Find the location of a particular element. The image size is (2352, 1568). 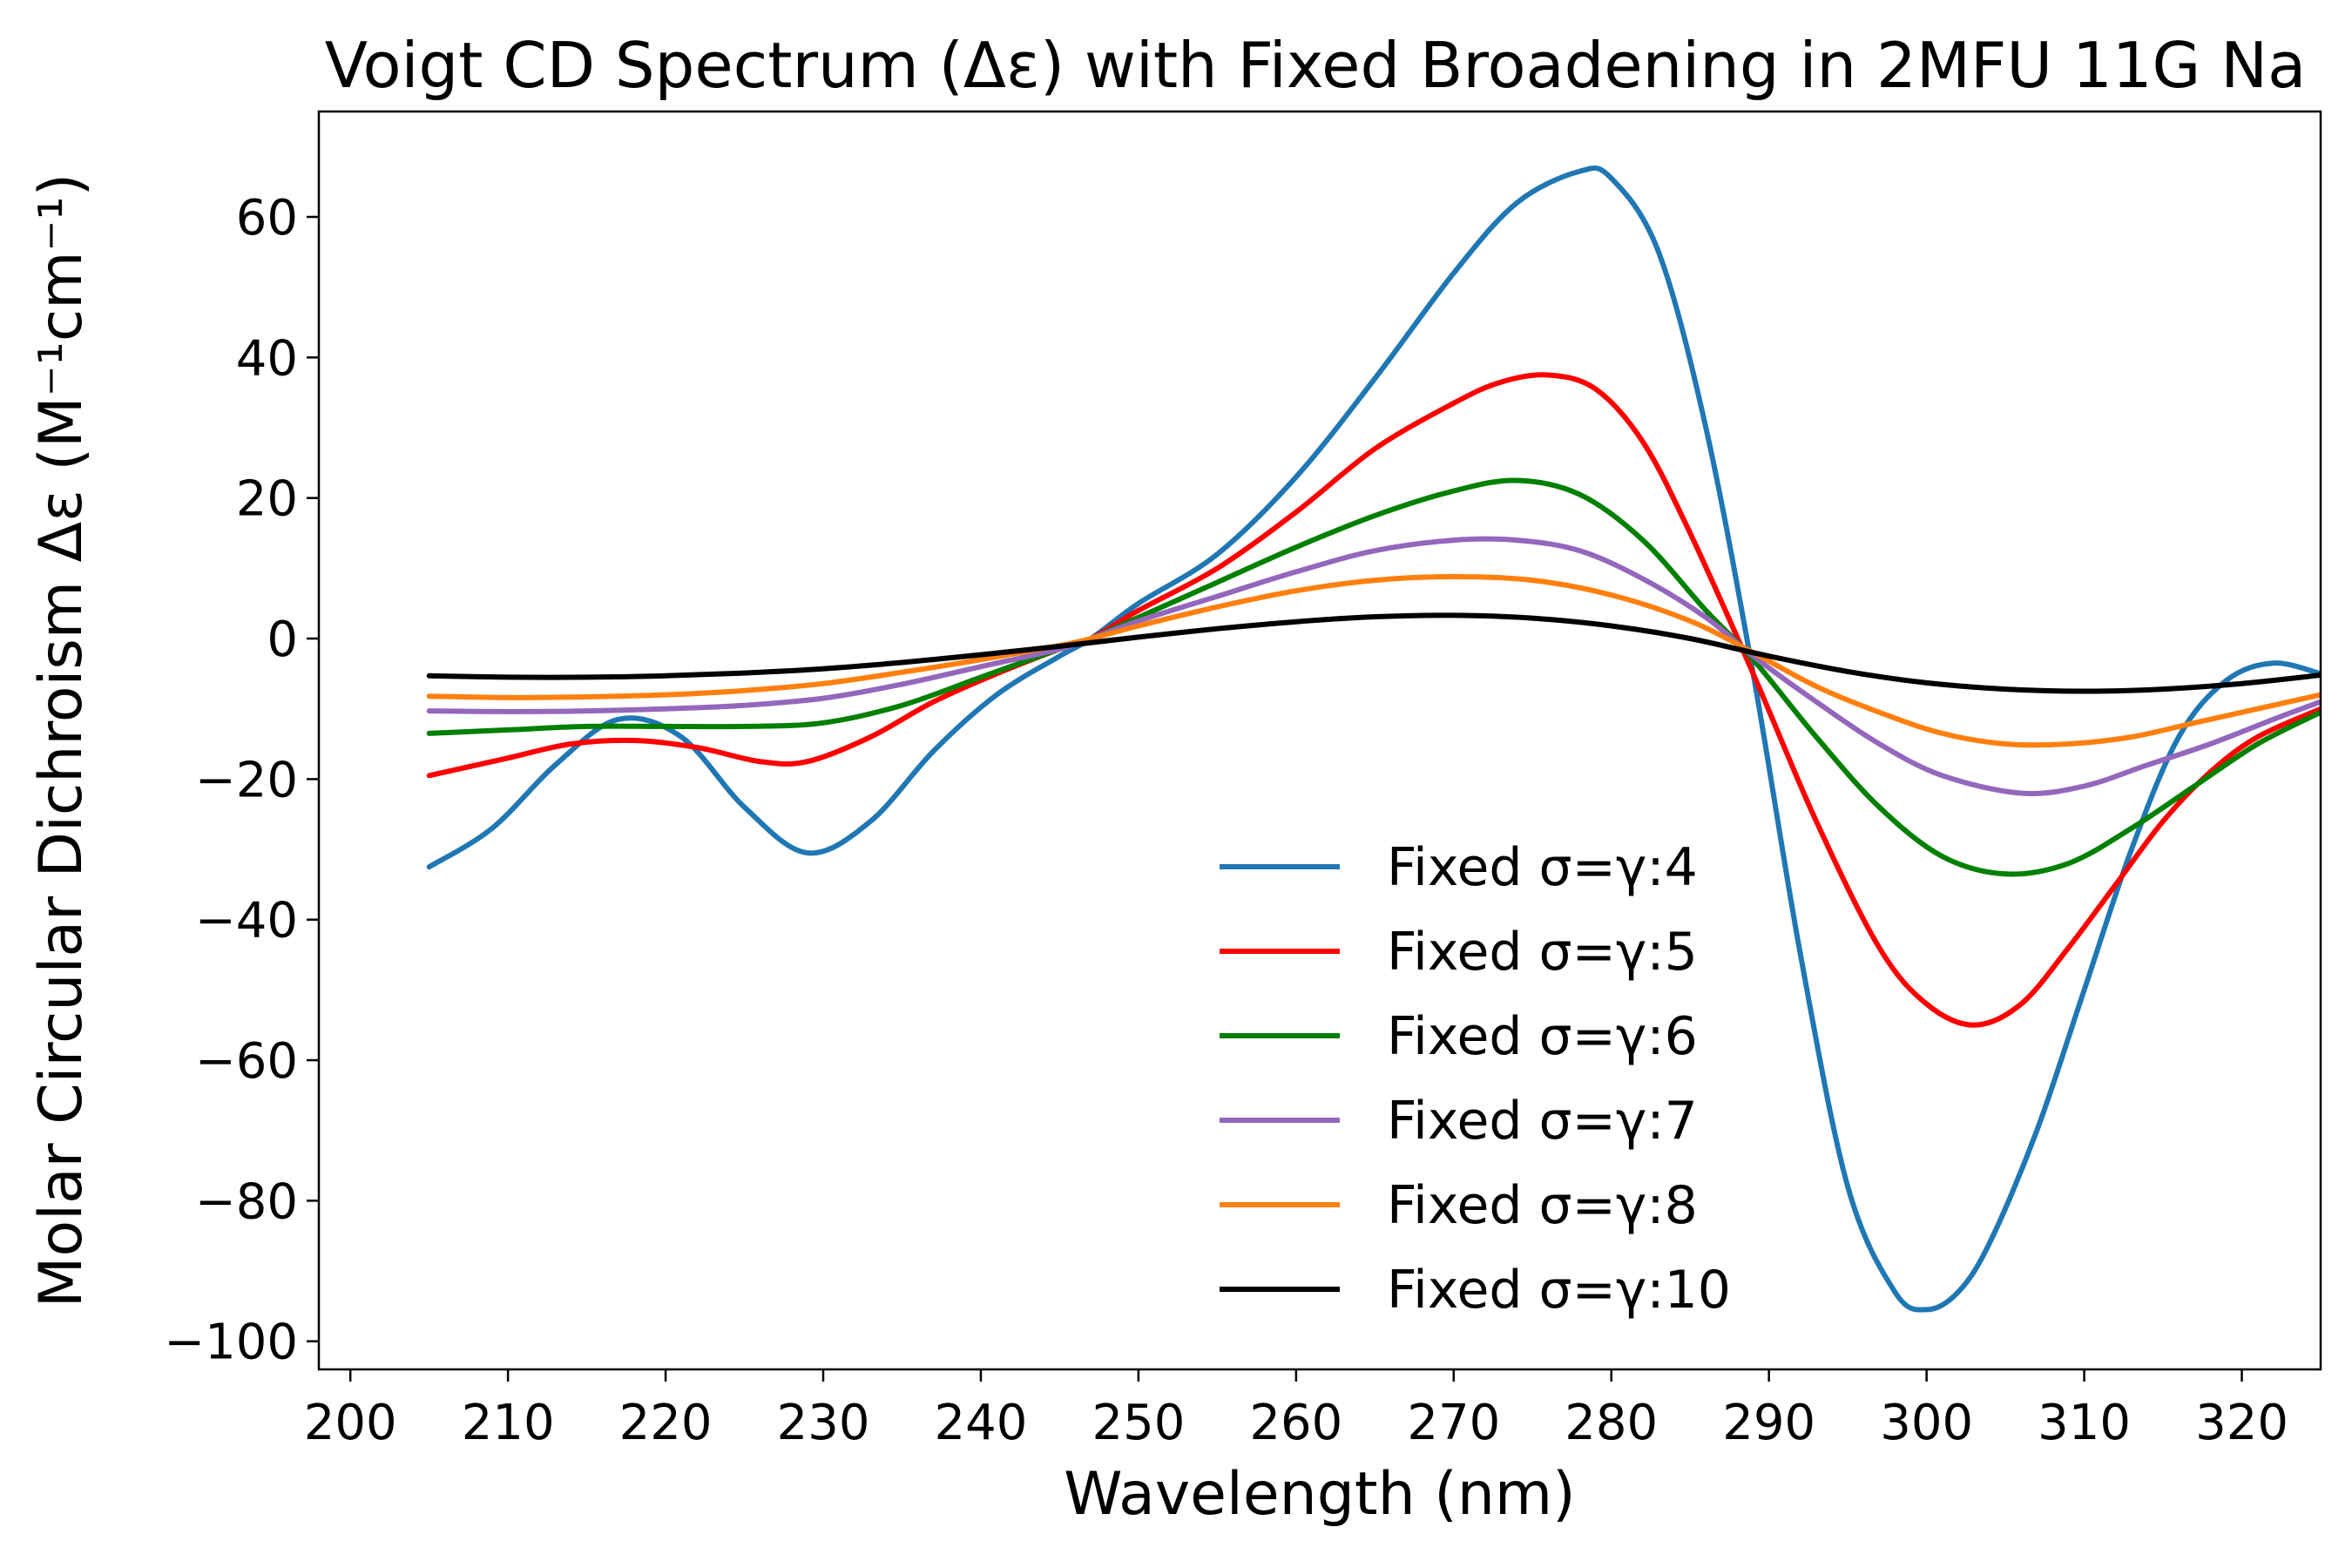

x-axis-ticks: 200 210 220 230 240 250 260 270 280 290 300 310 320 is located at coordinates (1296, 1410).